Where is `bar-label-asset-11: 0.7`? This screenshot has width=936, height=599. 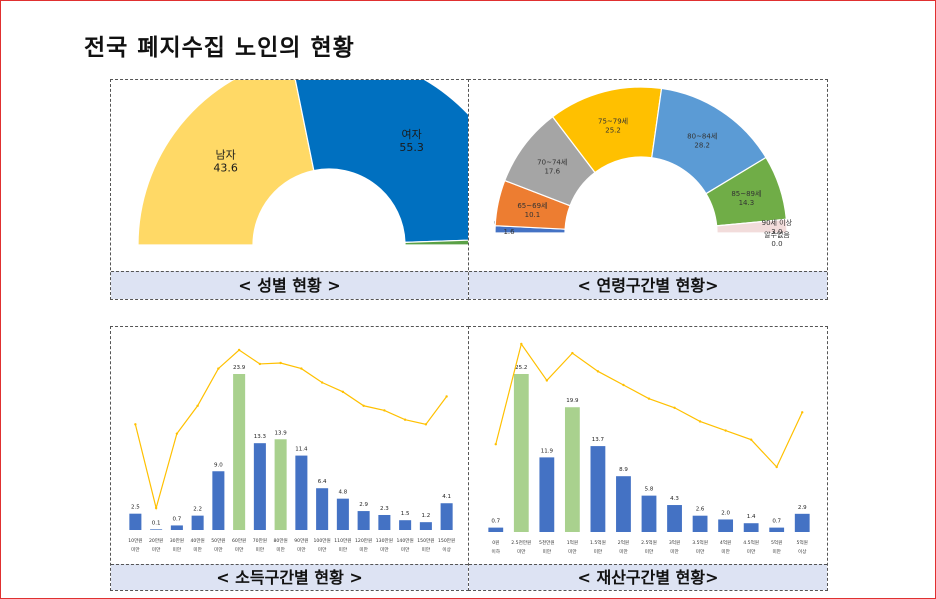 bar-label-asset-11: 0.7 is located at coordinates (776, 522).